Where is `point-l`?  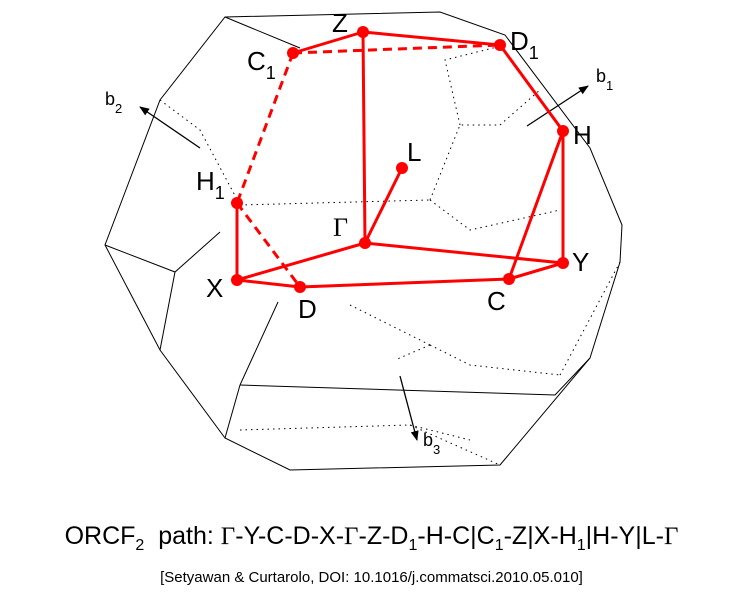 point-l is located at coordinates (402, 168).